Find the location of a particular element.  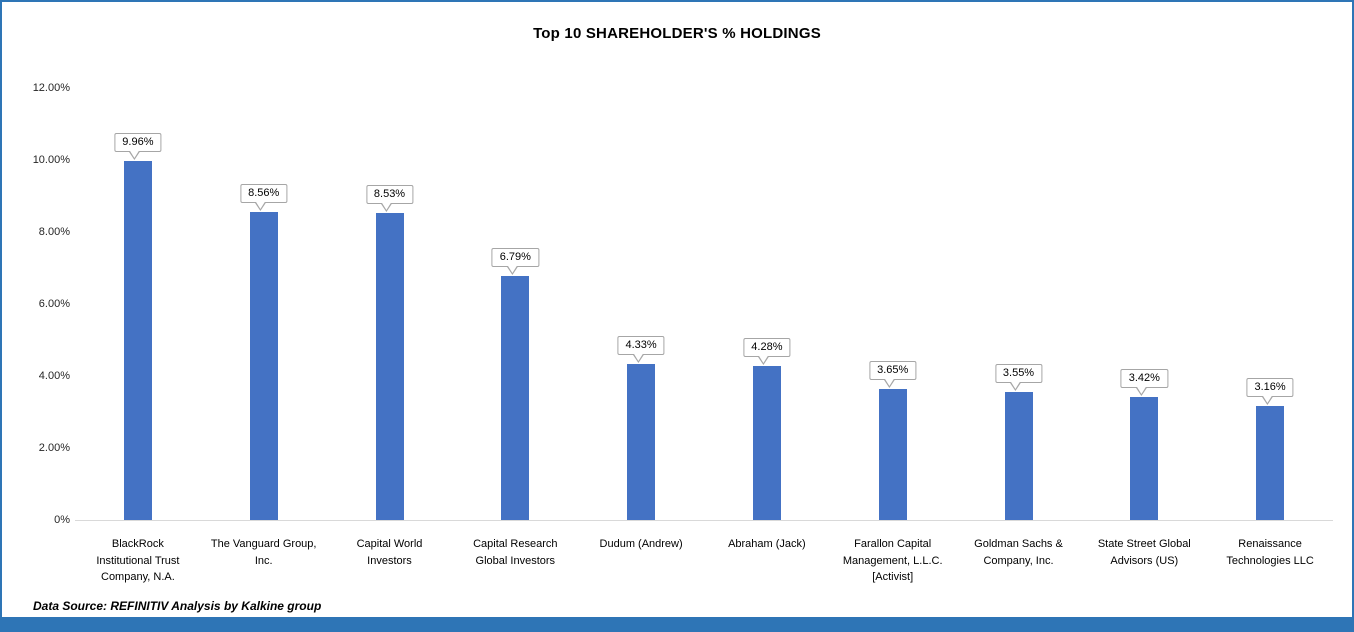

data-label-callout: 3.42% is located at coordinates (1144, 382).